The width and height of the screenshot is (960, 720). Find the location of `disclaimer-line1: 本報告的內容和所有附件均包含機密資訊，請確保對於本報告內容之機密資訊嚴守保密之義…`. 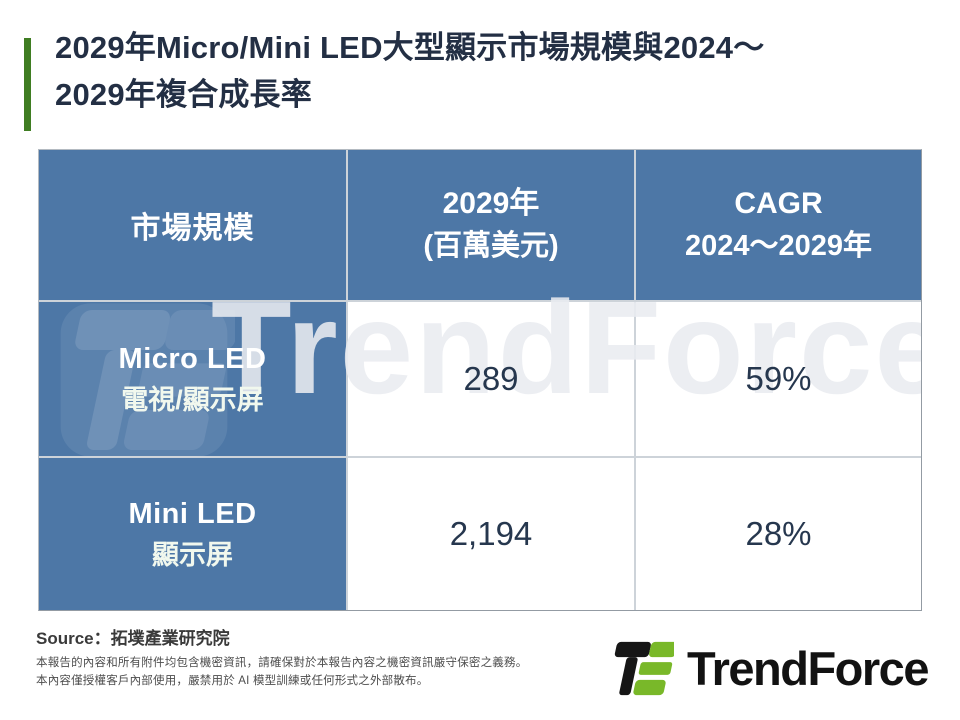

disclaimer-line1: 本報告的內容和所有附件均包含機密資訊，請確保對於本報告內容之機密資訊嚴守保密之義… is located at coordinates (282, 663).